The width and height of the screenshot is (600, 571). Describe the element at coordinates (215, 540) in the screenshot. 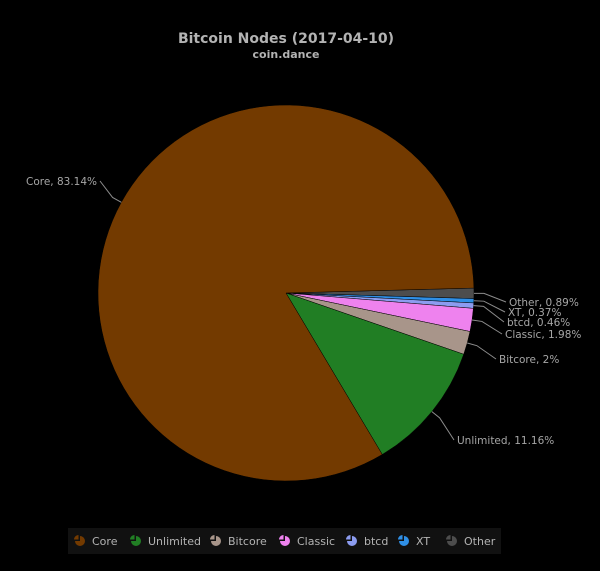

I see `legend-icon-bitcore` at that location.